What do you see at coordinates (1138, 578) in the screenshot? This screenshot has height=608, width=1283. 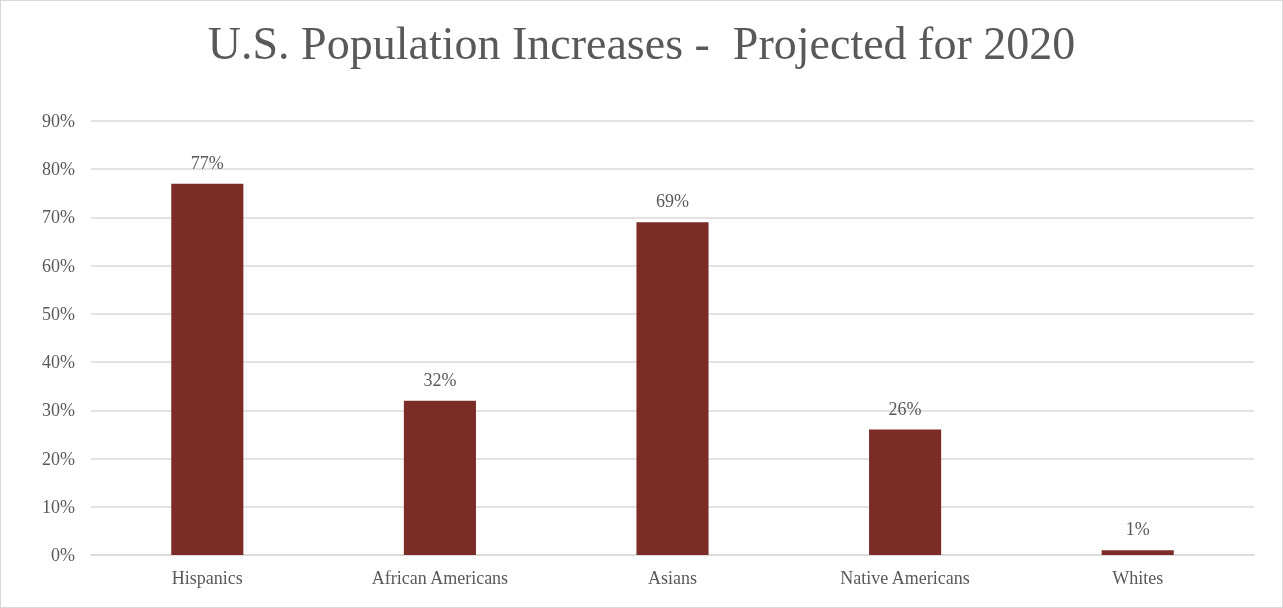 I see `x-tick-label: Whites` at bounding box center [1138, 578].